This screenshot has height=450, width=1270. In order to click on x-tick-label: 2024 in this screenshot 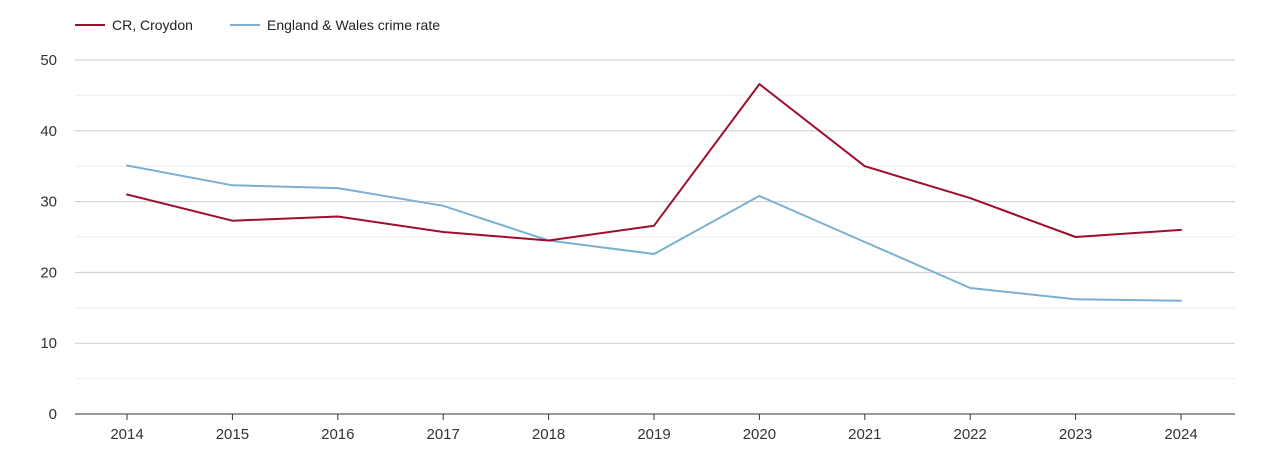, I will do `click(1180, 434)`.